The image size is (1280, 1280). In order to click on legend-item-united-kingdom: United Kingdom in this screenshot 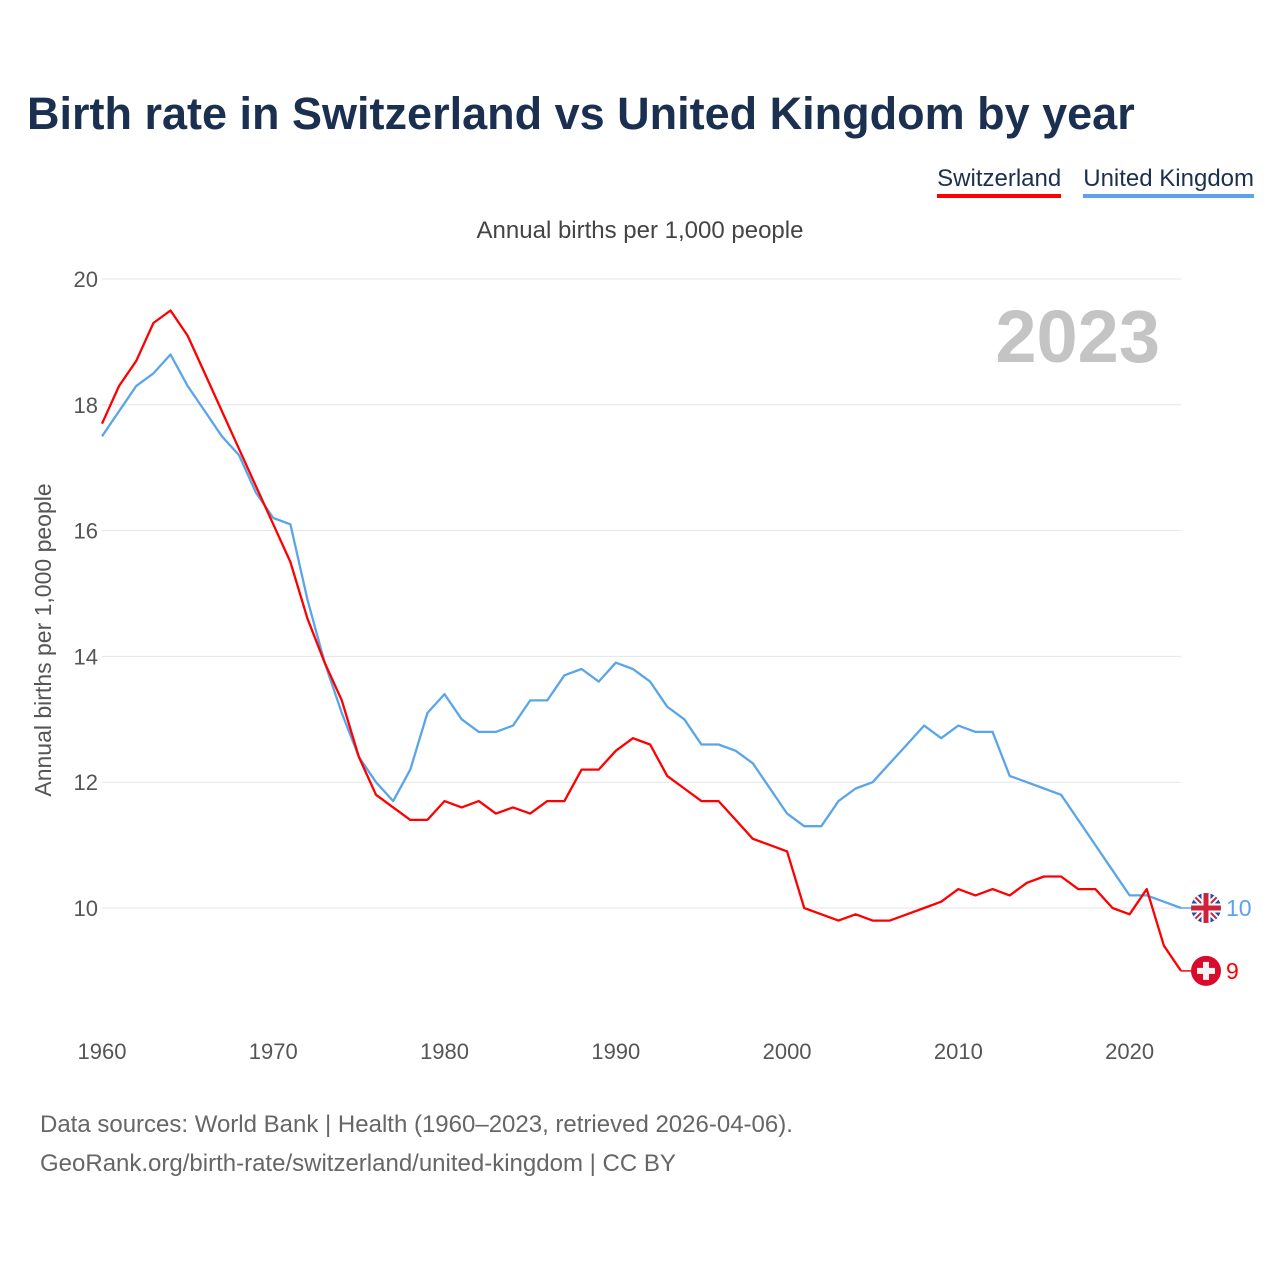, I will do `click(1168, 181)`.